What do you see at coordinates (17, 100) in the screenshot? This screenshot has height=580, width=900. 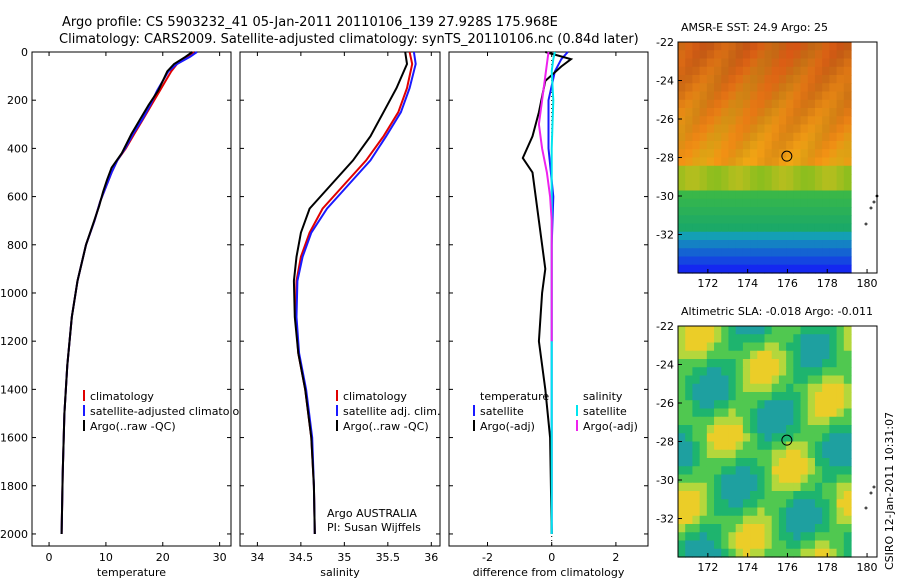 I see `y-tick-label: 200` at bounding box center [17, 100].